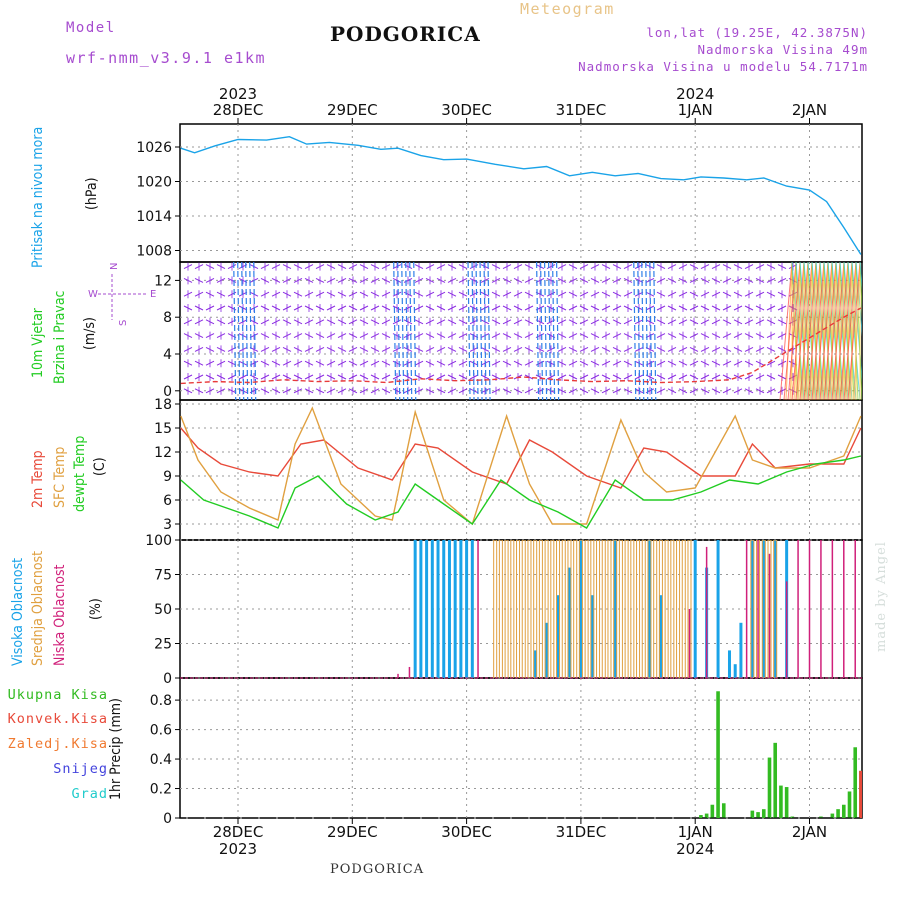 The image size is (900, 900). What do you see at coordinates (521, 346) in the screenshot?
I see `wind-speed-line` at bounding box center [521, 346].